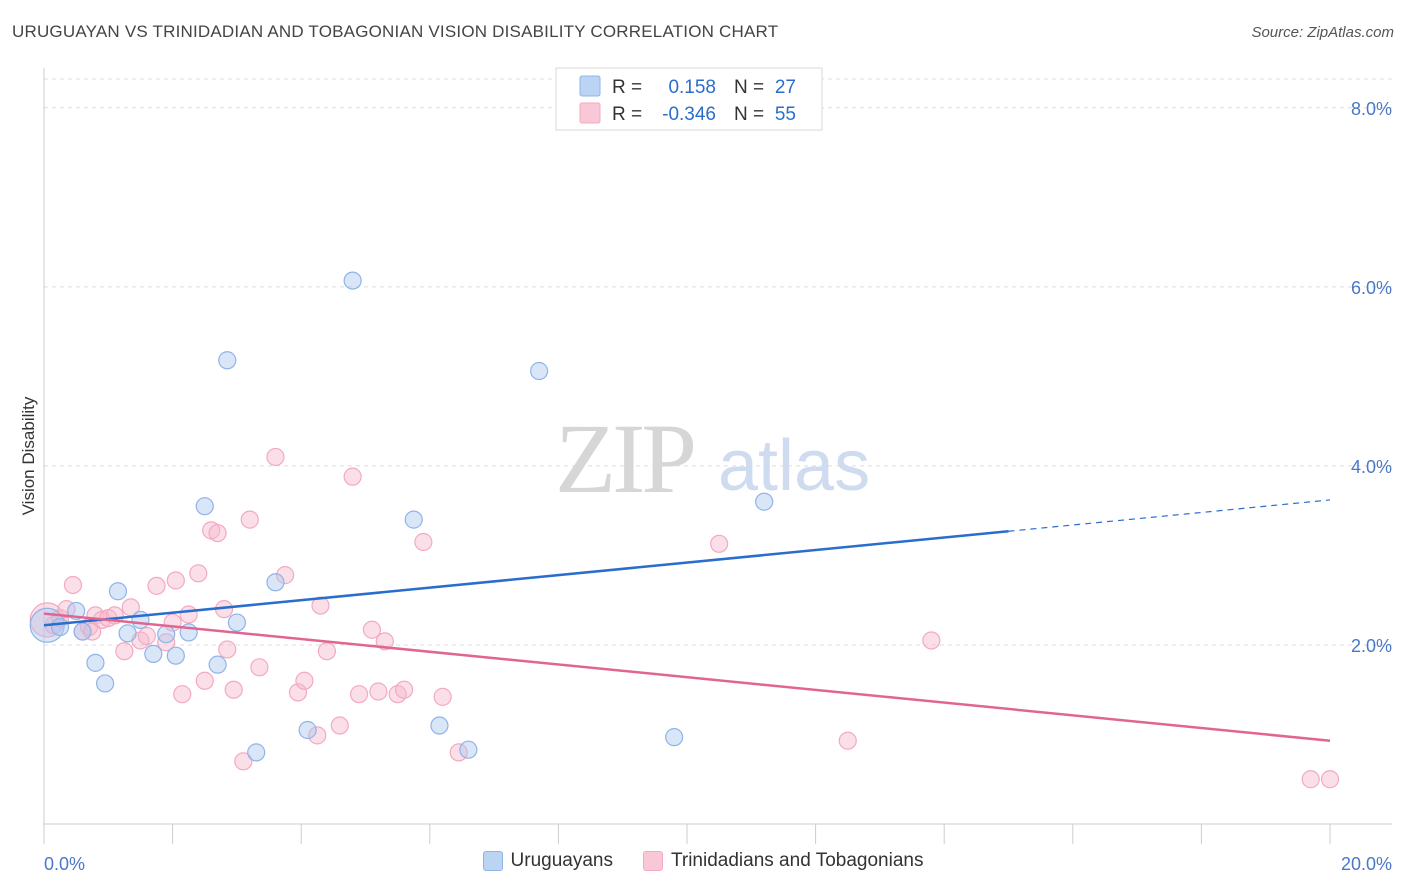 Image resolution: width=1406 pixels, height=892 pixels. I want to click on legend-swatch-uruguayans, so click(590, 86).